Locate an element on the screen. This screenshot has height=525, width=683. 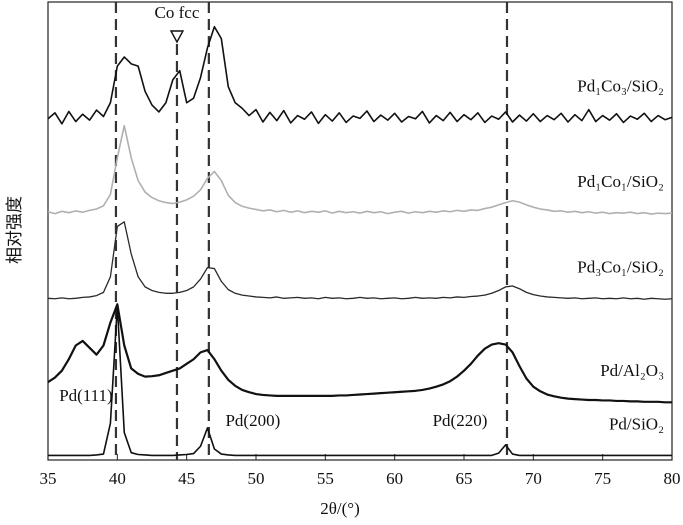
reference-label: Pd(220) is located at coordinates (460, 420).